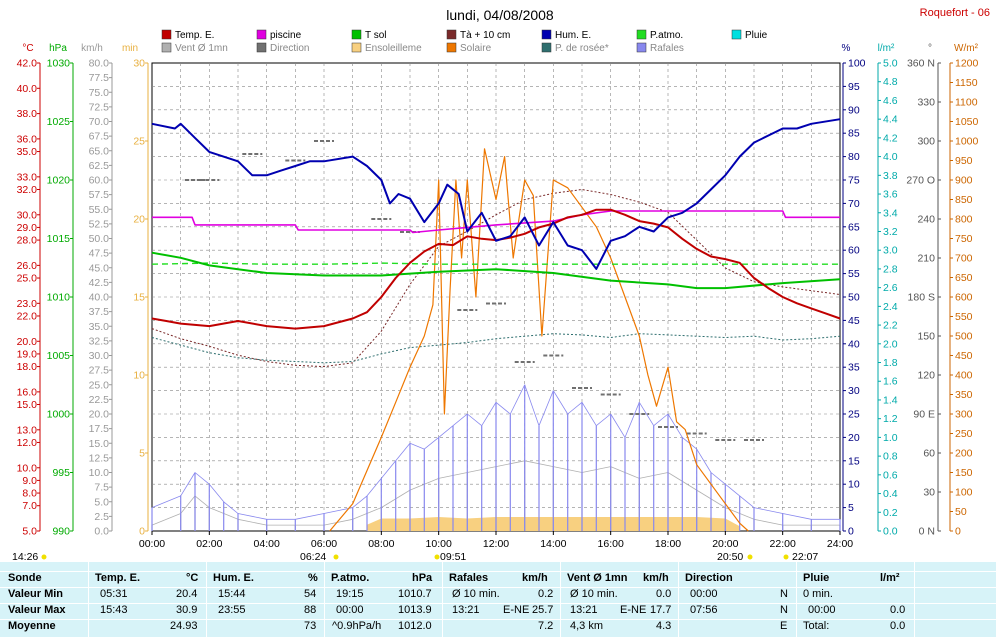 This screenshot has width=996, height=637. I want to click on xtick-label-10: 20:00, so click(725, 544).